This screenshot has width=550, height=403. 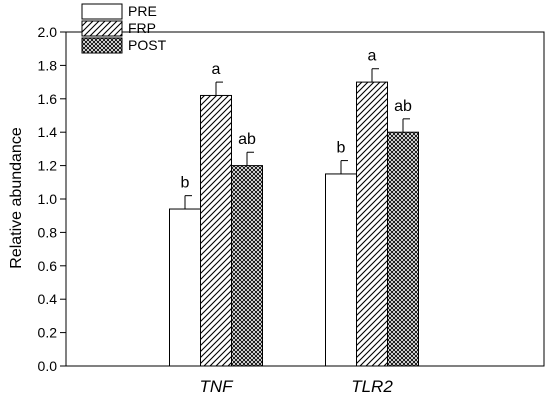 I want to click on bar-pre-tlr2, so click(x=341, y=270).